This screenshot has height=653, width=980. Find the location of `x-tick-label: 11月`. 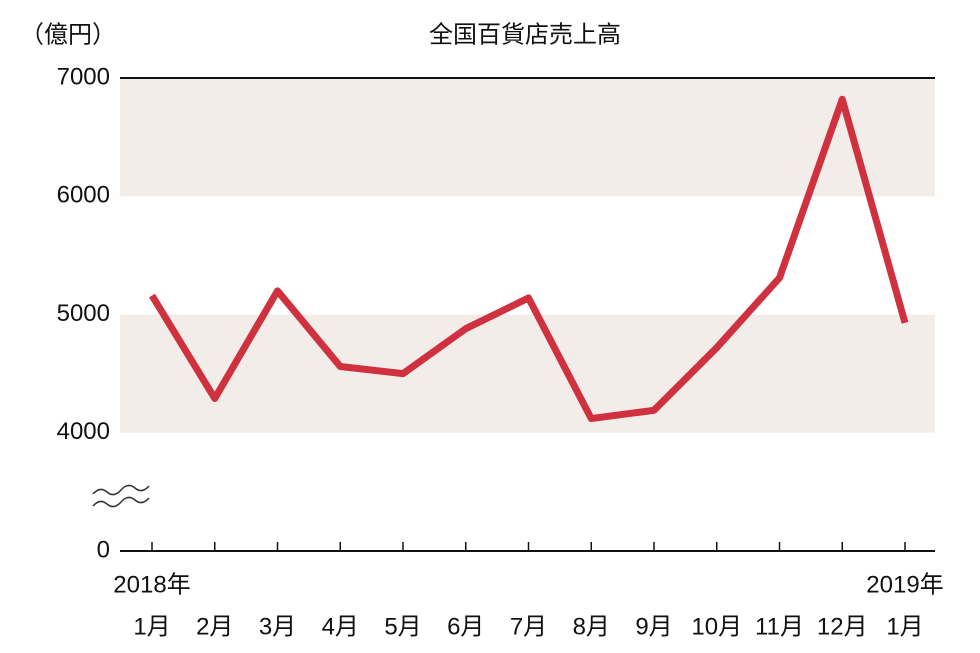

x-tick-label: 11月 is located at coordinates (779, 626).